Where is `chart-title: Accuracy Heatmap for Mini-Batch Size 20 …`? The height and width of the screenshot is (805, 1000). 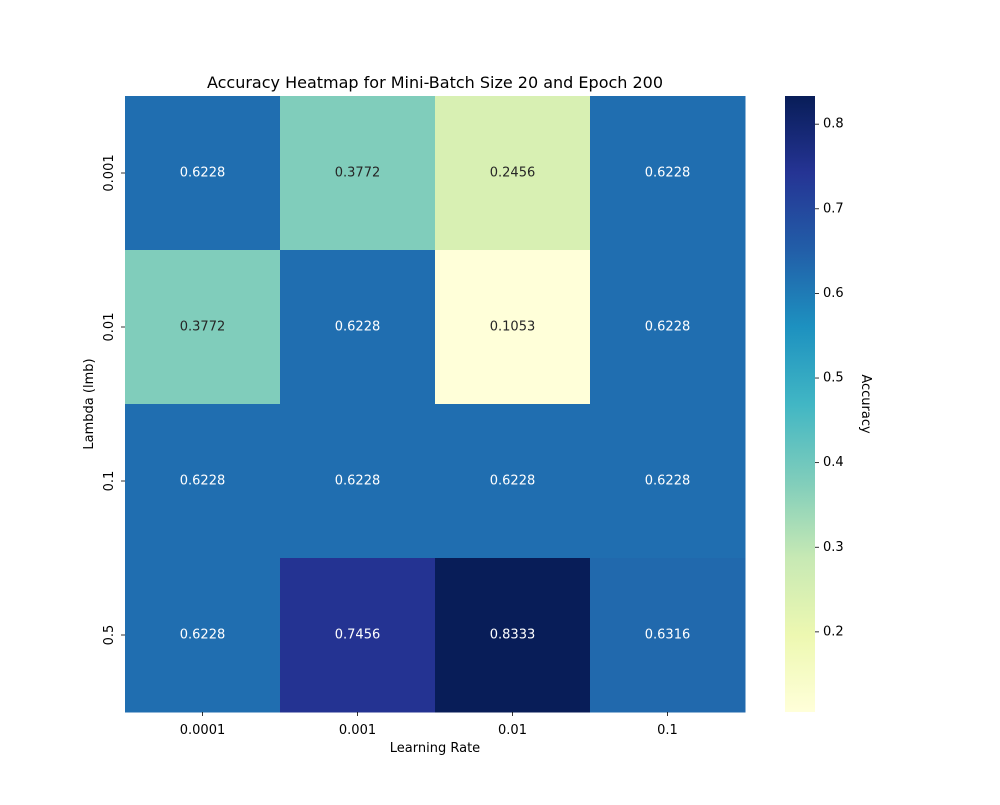
chart-title: Accuracy Heatmap for Mini-Batch Size 20 … is located at coordinates (435, 82).